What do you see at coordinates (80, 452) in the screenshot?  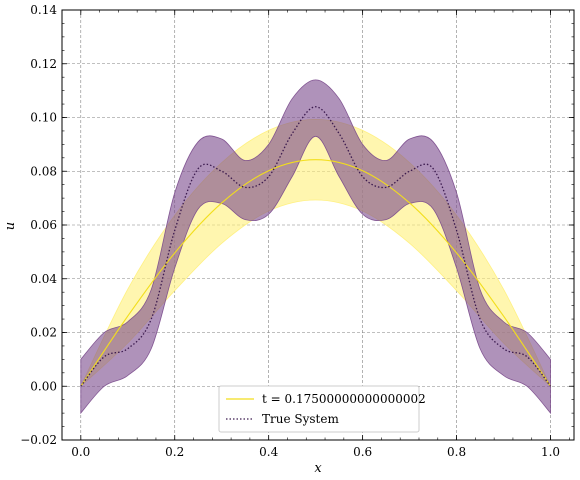 I see `x-tick-label: 0.0` at bounding box center [80, 452].